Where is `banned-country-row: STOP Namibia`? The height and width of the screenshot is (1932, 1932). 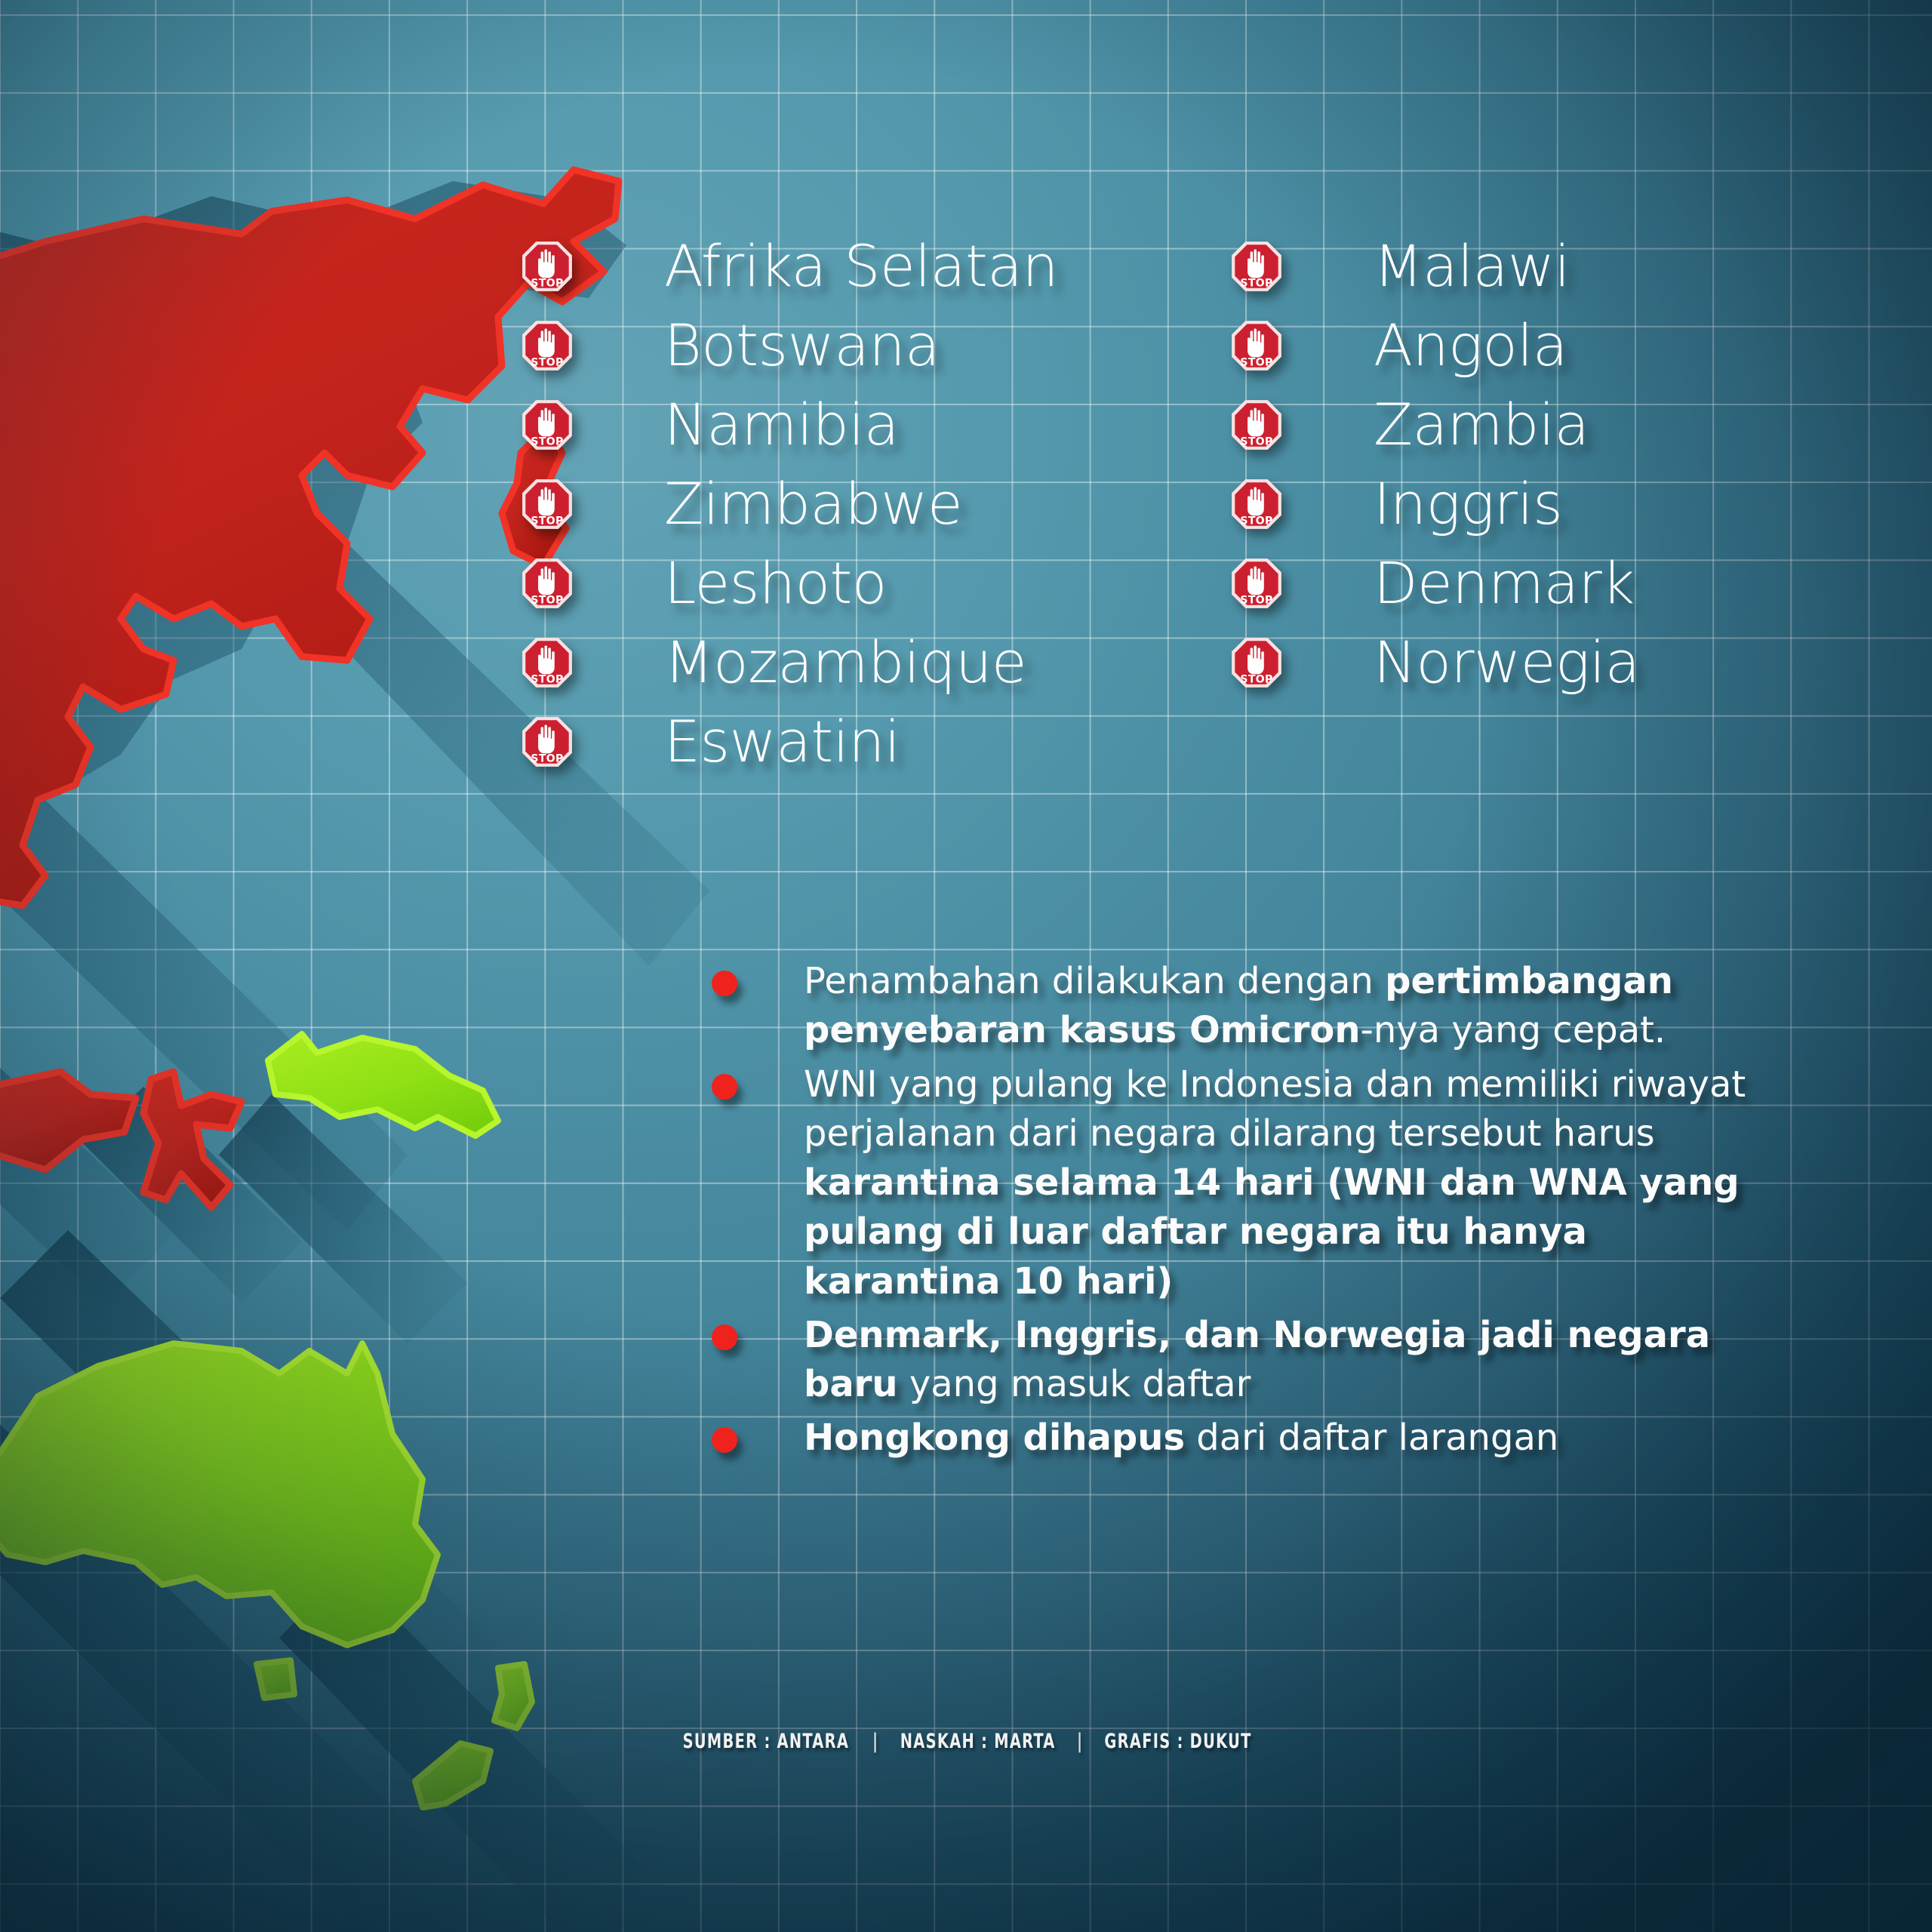 banned-country-row: STOP Namibia is located at coordinates (789, 424).